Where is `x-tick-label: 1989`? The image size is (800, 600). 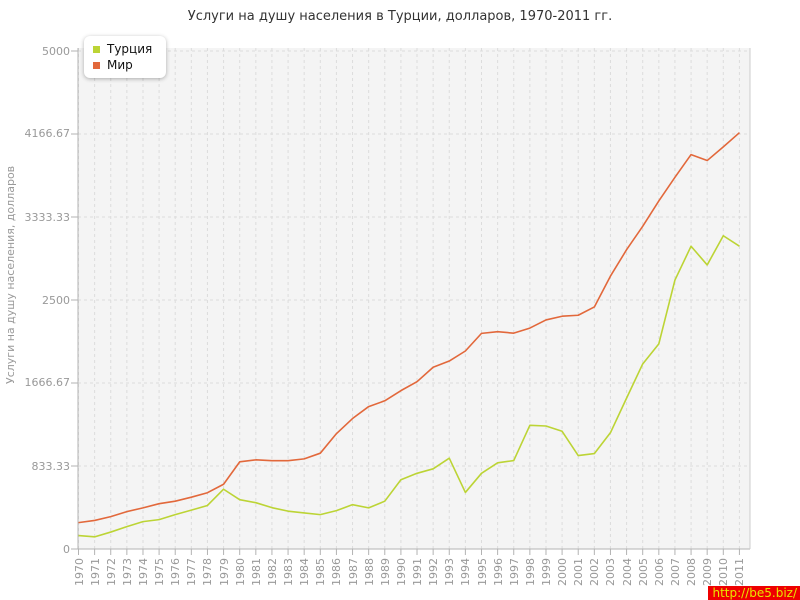 x-tick-label: 1989 is located at coordinates (385, 572).